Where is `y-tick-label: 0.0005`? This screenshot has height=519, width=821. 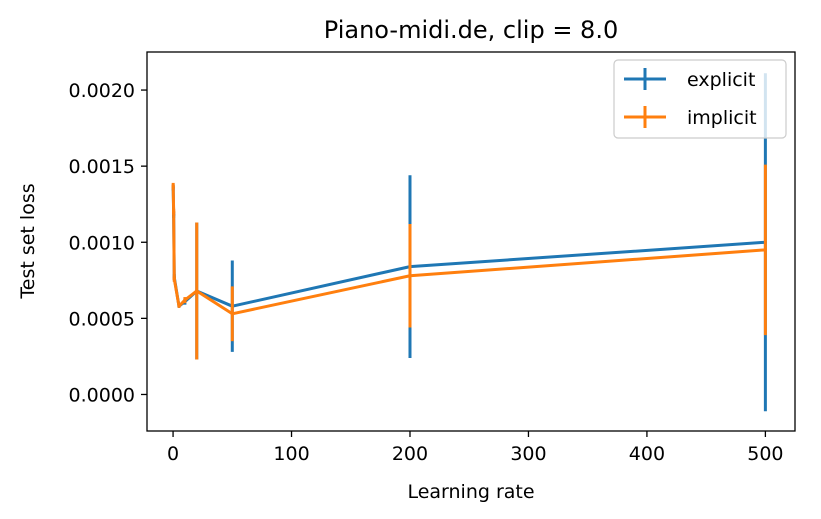 y-tick-label: 0.0005 is located at coordinates (102, 319).